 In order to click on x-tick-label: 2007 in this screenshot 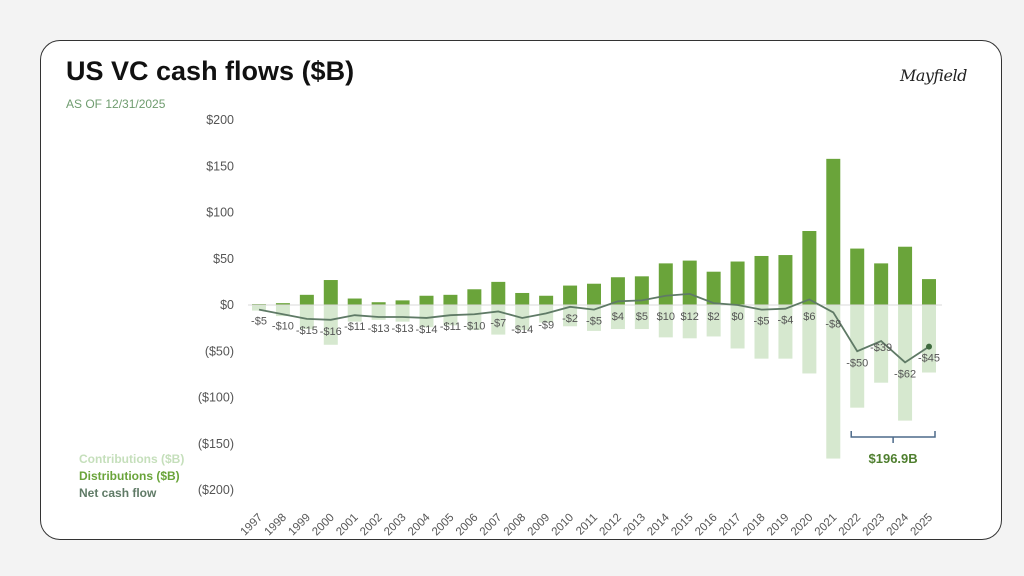, I will do `click(491, 525)`.